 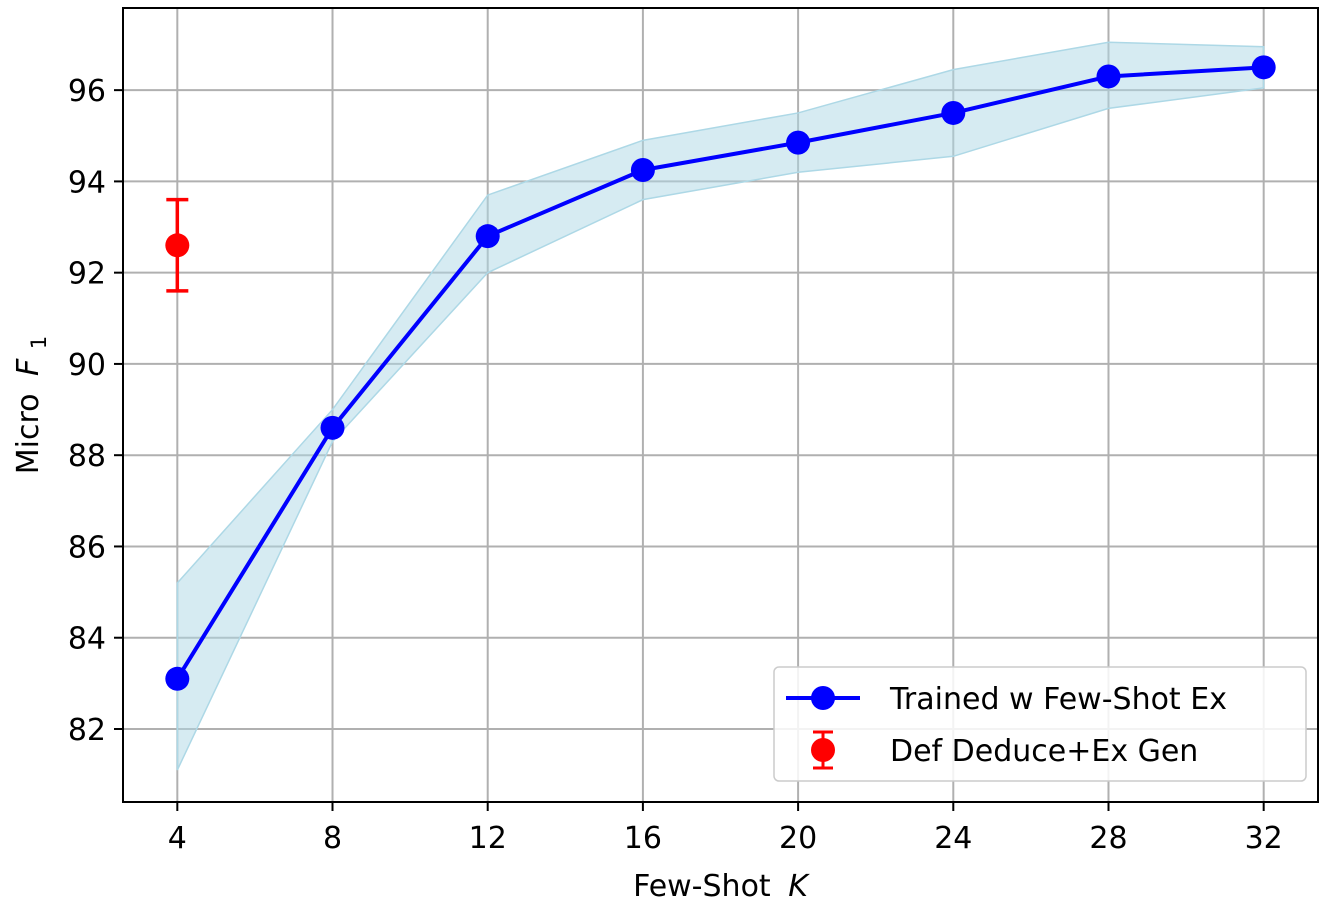 I want to click on data-point-def-deduce, so click(x=177, y=245).